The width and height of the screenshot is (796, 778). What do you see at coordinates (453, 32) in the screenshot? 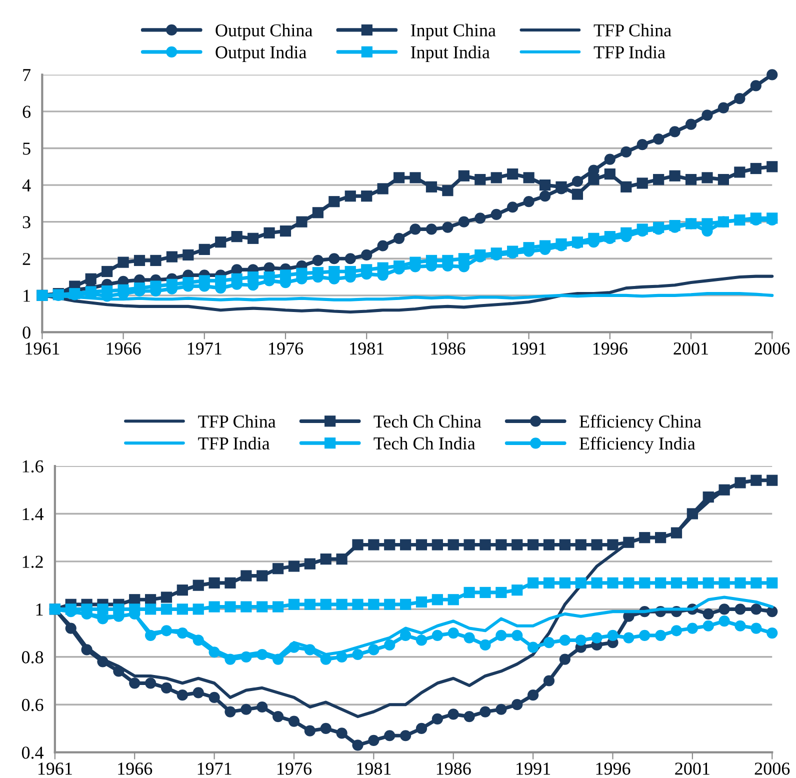
I see `legend-label: Input China` at bounding box center [453, 32].